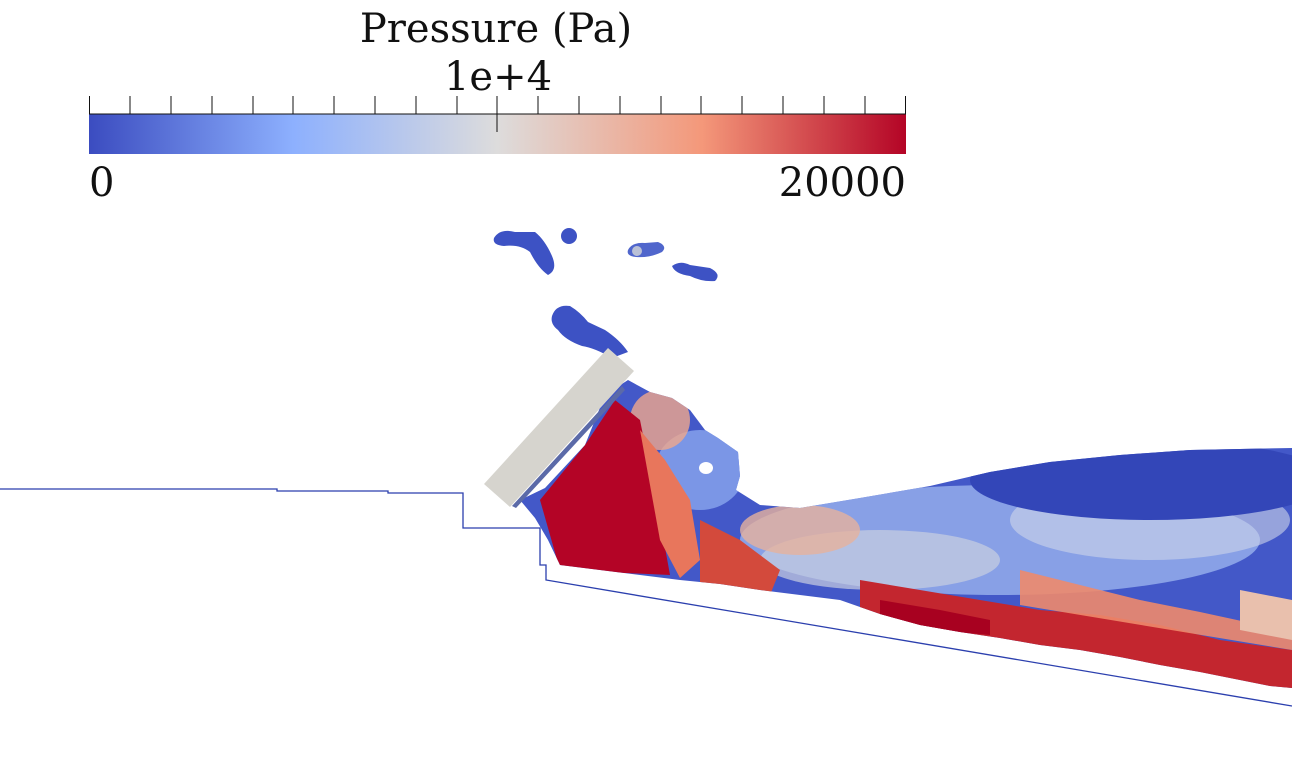 The width and height of the screenshot is (1292, 762). What do you see at coordinates (842, 183) in the screenshot?
I see `colorbar-max-label: 20000` at bounding box center [842, 183].